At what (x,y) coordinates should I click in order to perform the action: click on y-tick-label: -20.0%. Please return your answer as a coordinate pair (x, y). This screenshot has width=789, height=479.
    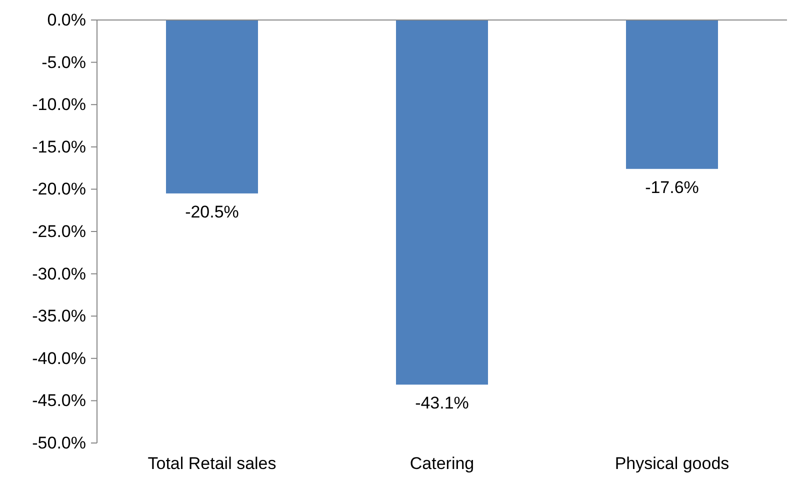
    Looking at the image, I should click on (59, 189).